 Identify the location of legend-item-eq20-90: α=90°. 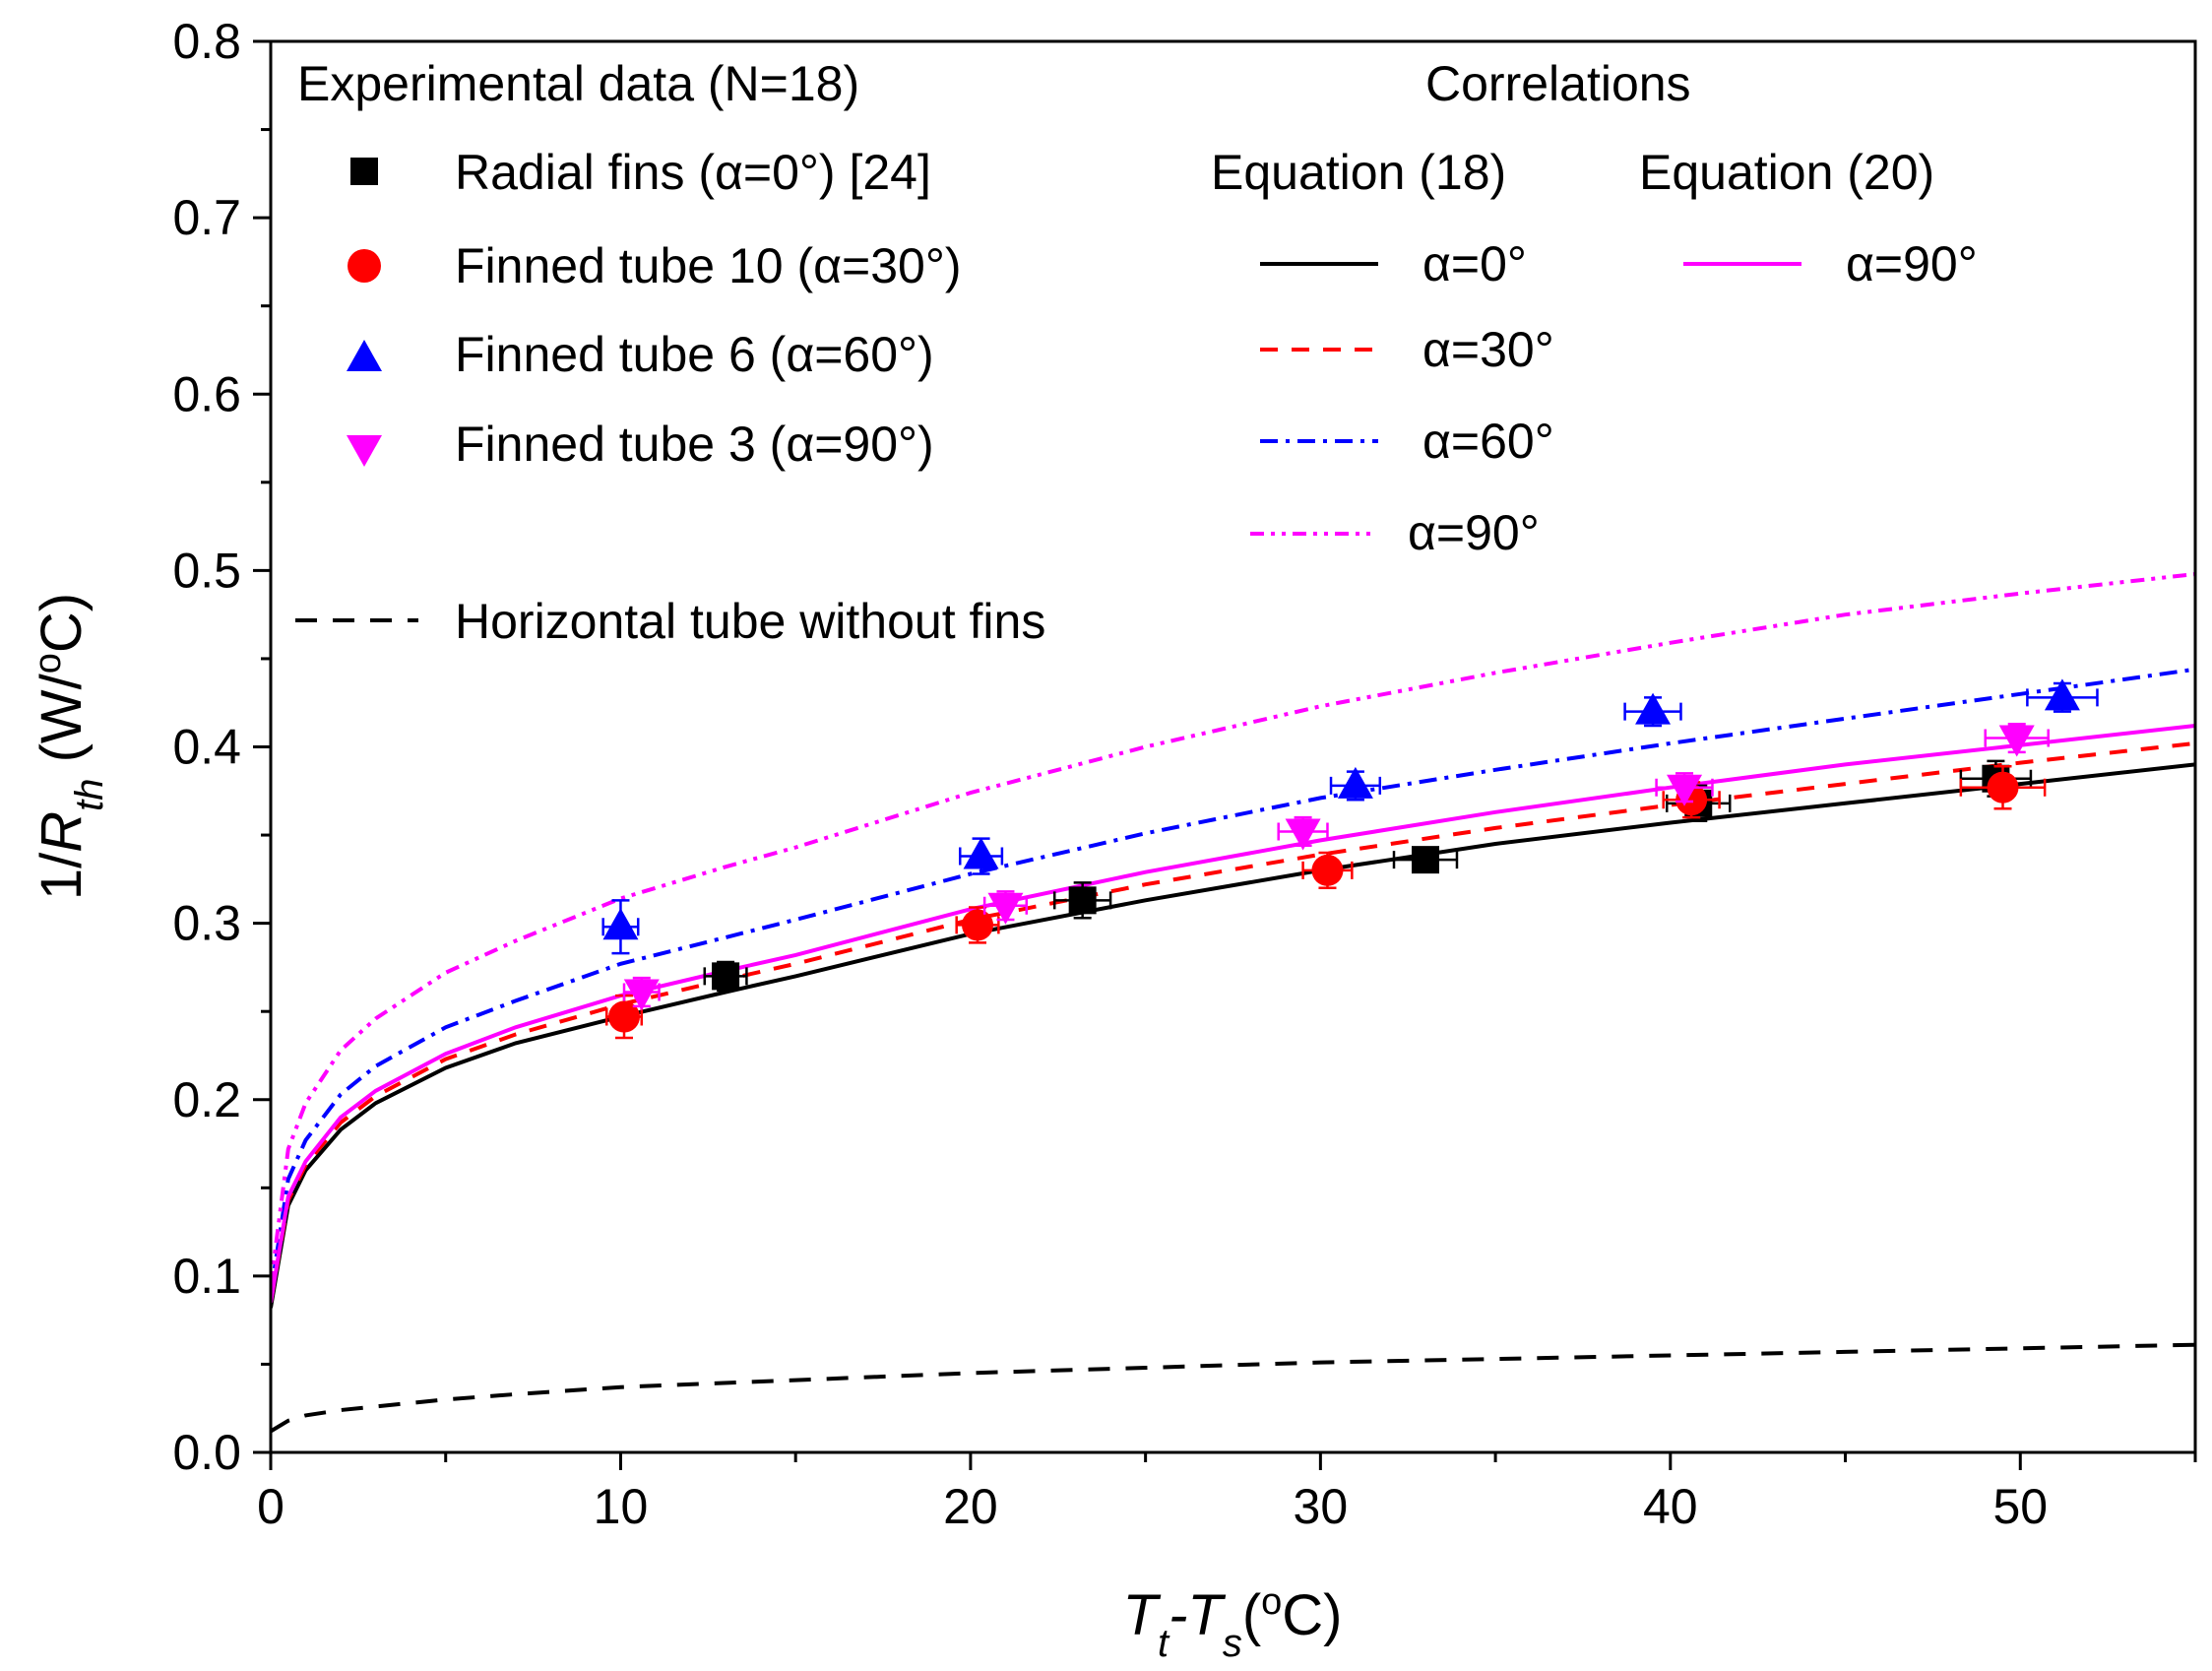
(1912, 263).